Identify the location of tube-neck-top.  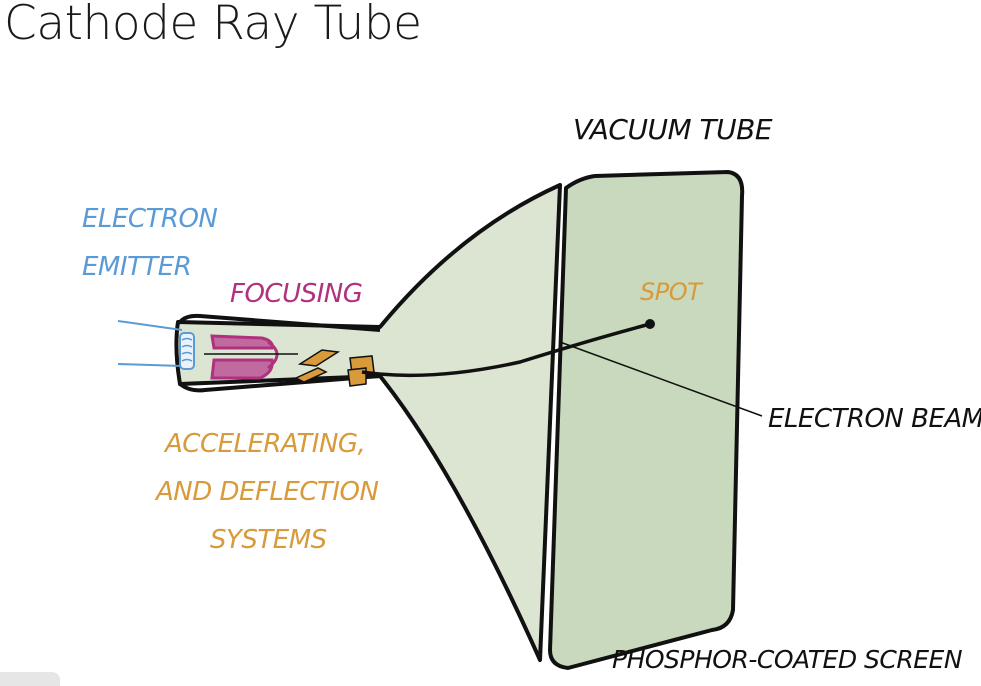
(279, 322).